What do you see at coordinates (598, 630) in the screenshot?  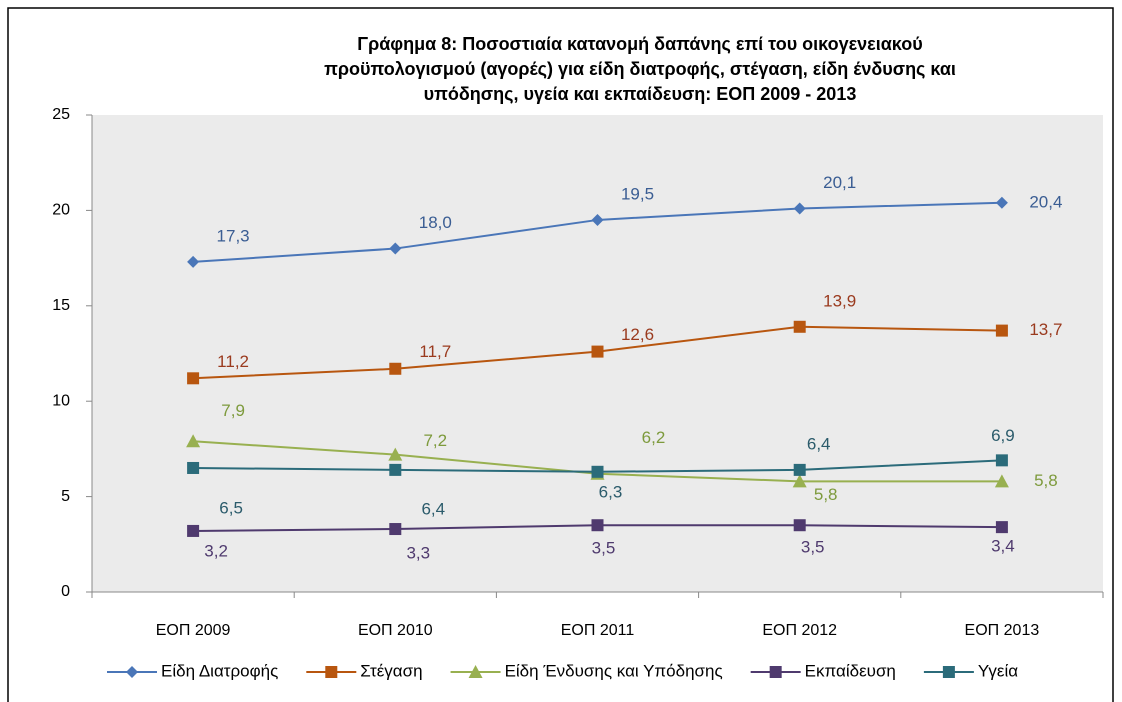 I see `x-tick-label: ΕΟΠ 2011` at bounding box center [598, 630].